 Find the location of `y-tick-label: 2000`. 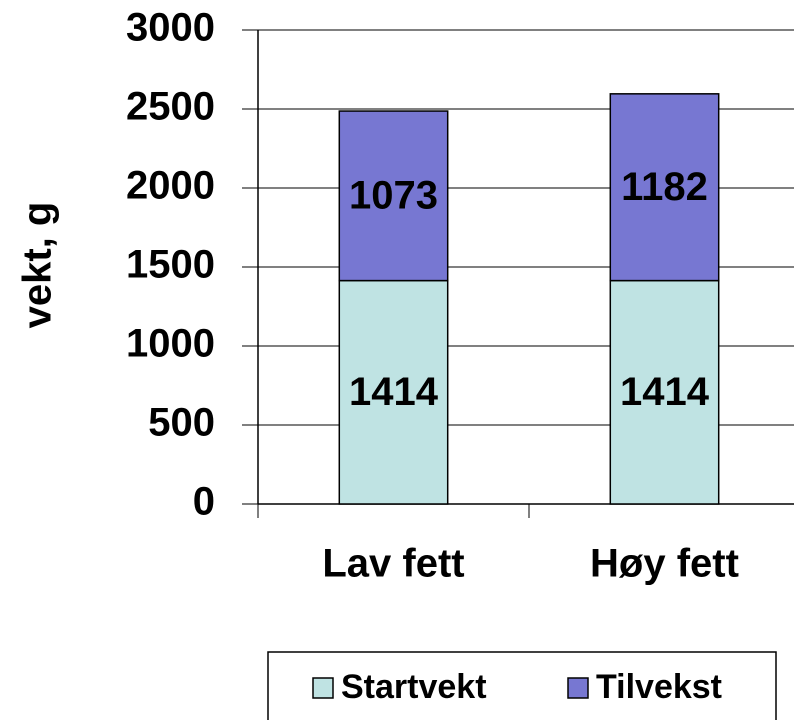

y-tick-label: 2000 is located at coordinates (170, 186).